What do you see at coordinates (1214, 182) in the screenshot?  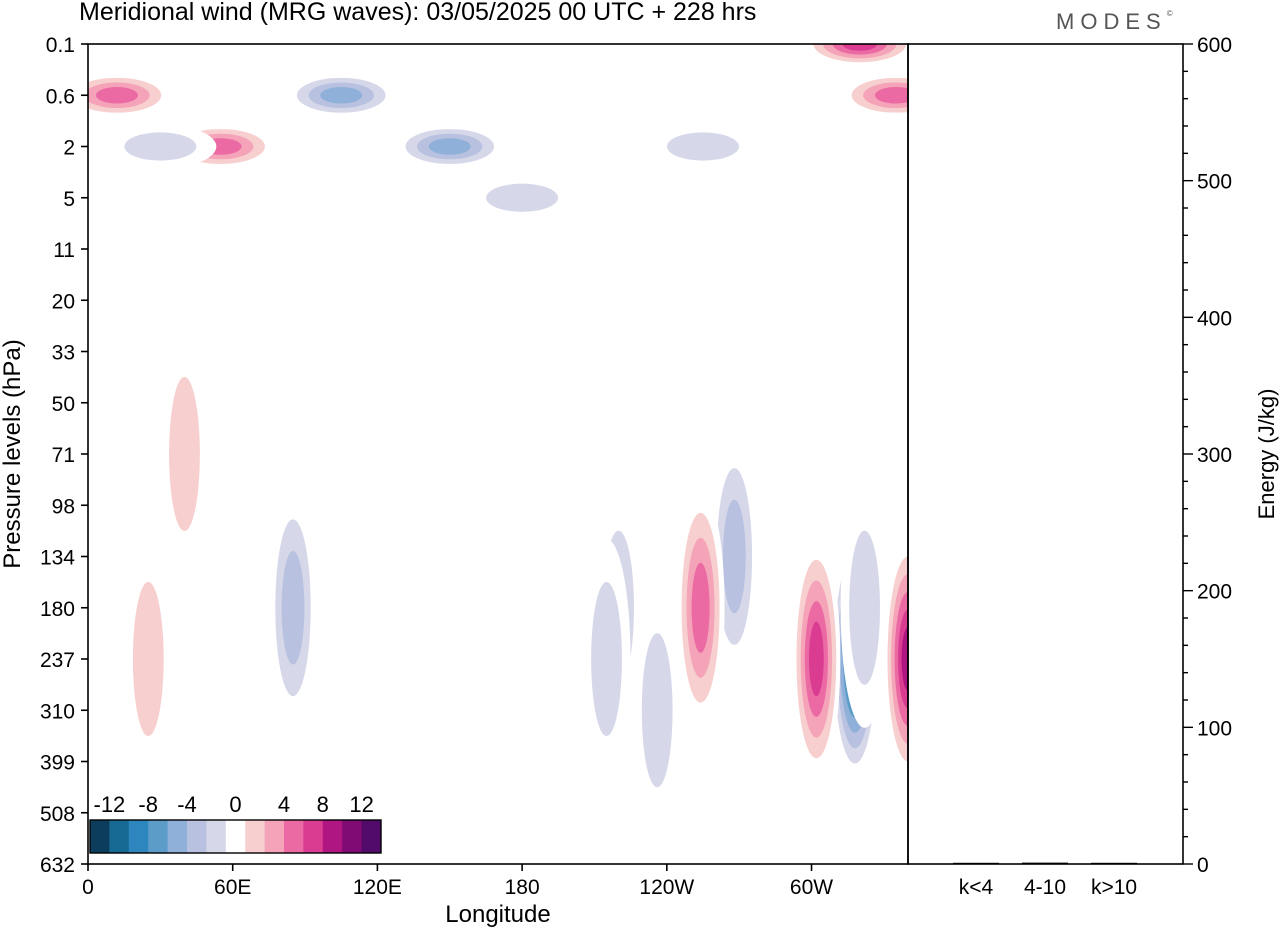 I see `energy-y-tick-label: 500` at bounding box center [1214, 182].